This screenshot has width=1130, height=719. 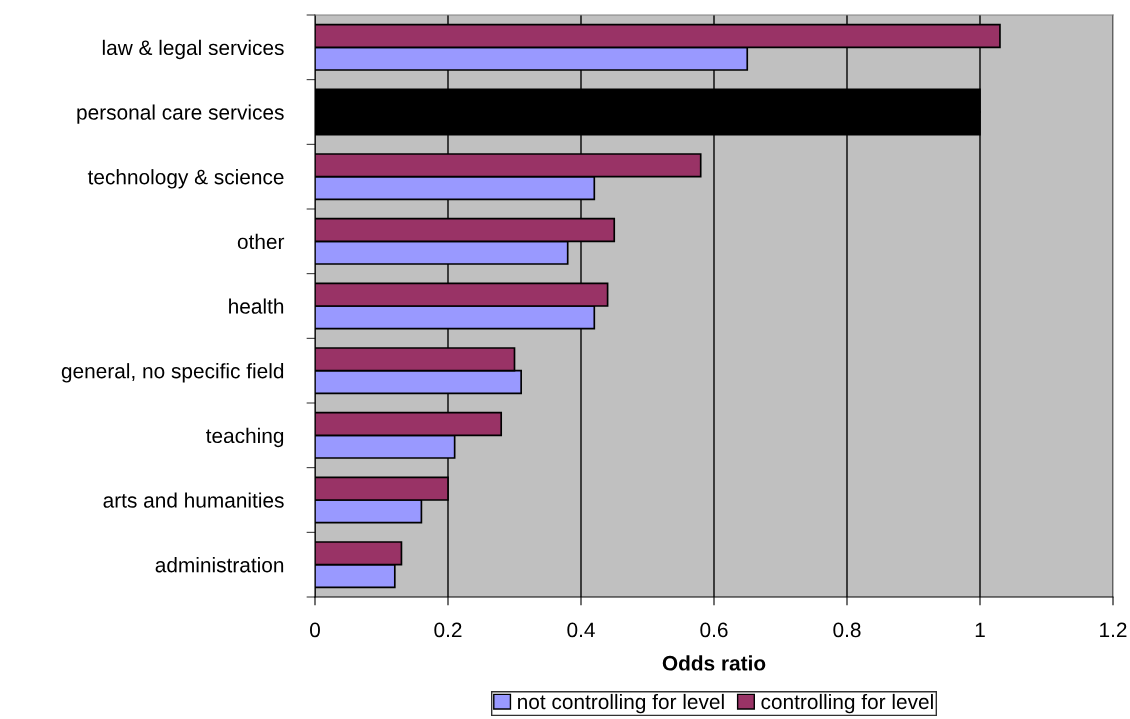 I want to click on y-tick-label: law & legal services, so click(x=193, y=49).